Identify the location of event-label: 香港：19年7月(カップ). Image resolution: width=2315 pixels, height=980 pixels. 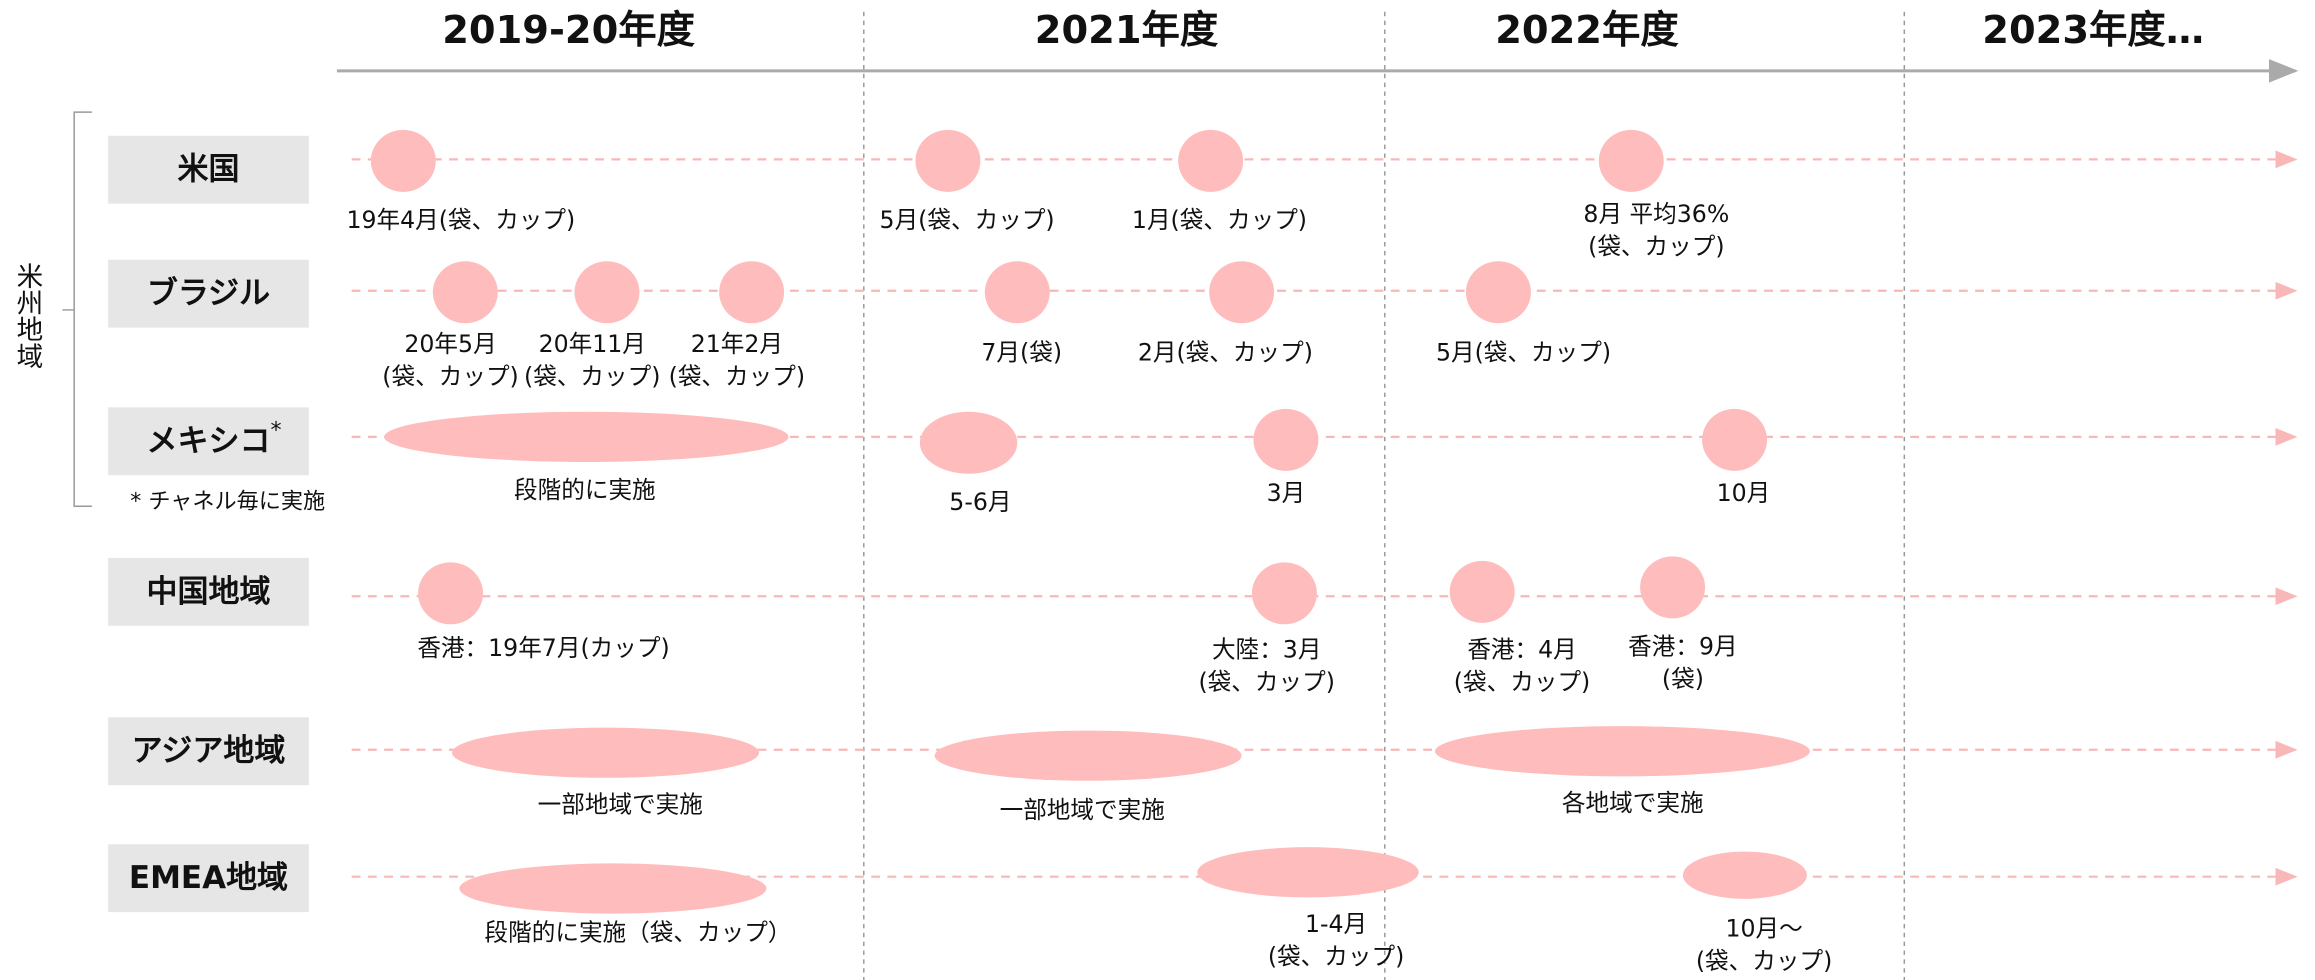
(543, 648).